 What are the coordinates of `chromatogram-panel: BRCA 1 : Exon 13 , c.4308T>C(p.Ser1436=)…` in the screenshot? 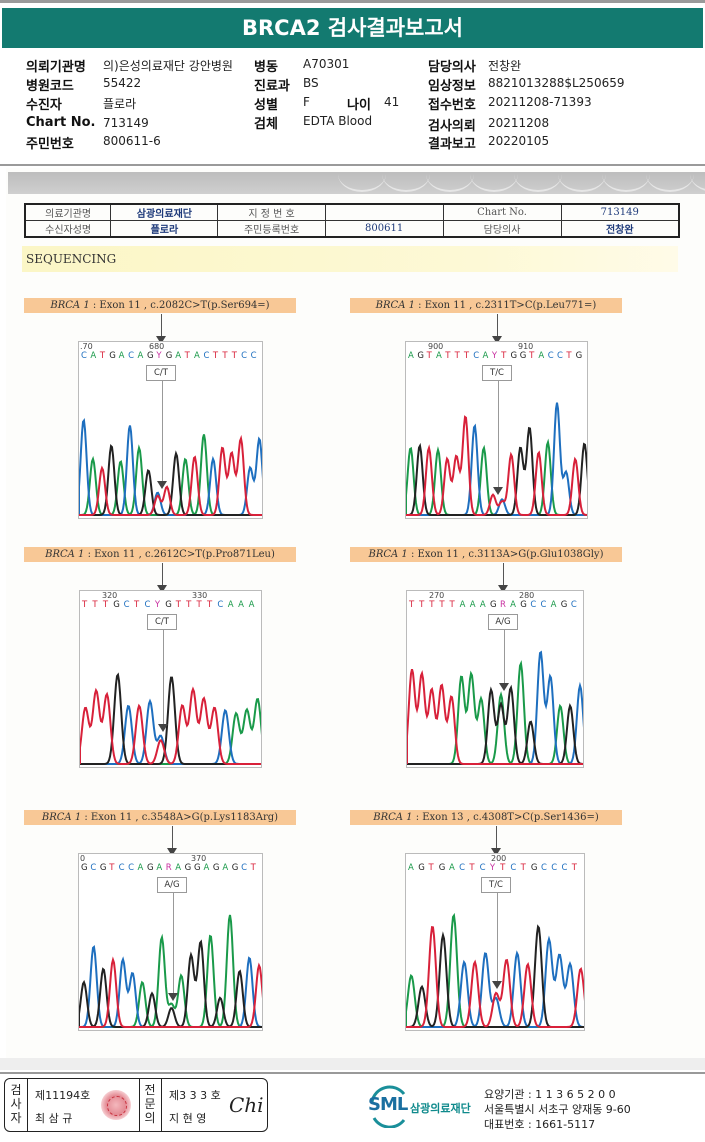 It's located at (500, 930).